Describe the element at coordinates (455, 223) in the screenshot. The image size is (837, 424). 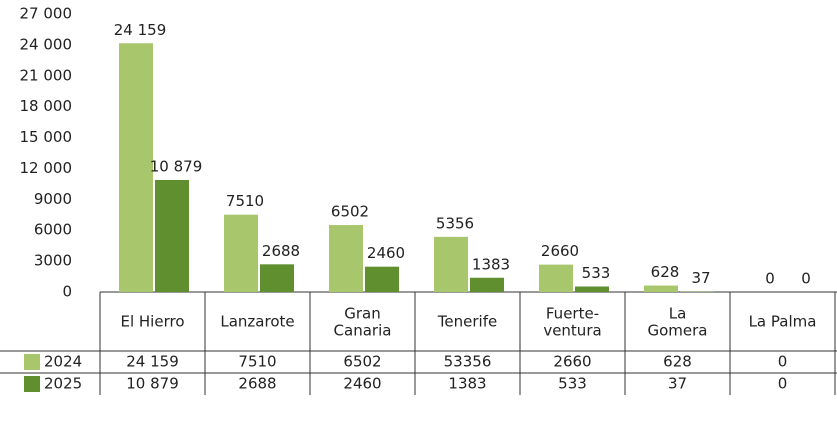
I see `data-label: 5356` at that location.